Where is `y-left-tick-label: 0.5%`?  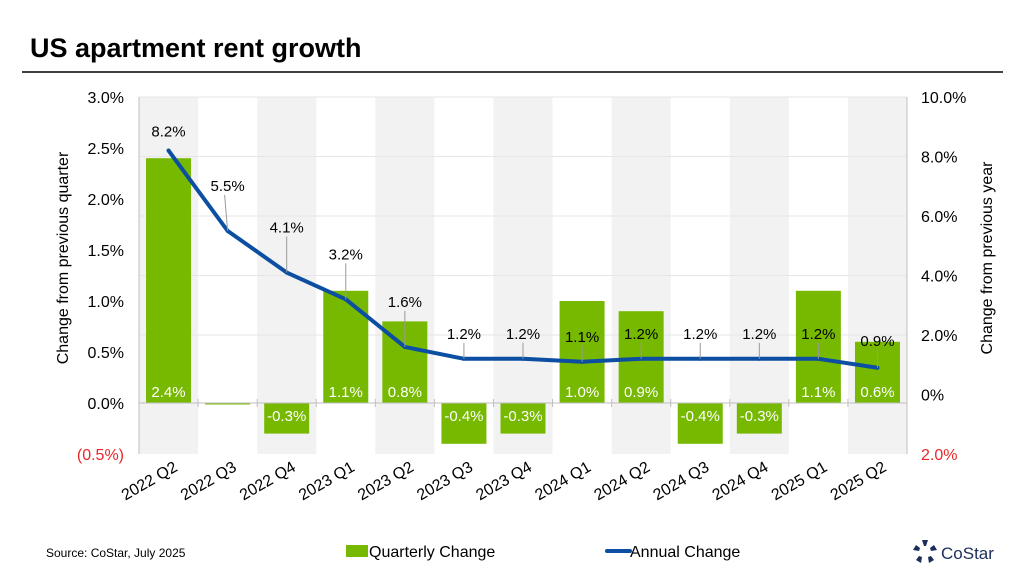
y-left-tick-label: 0.5% is located at coordinates (106, 353).